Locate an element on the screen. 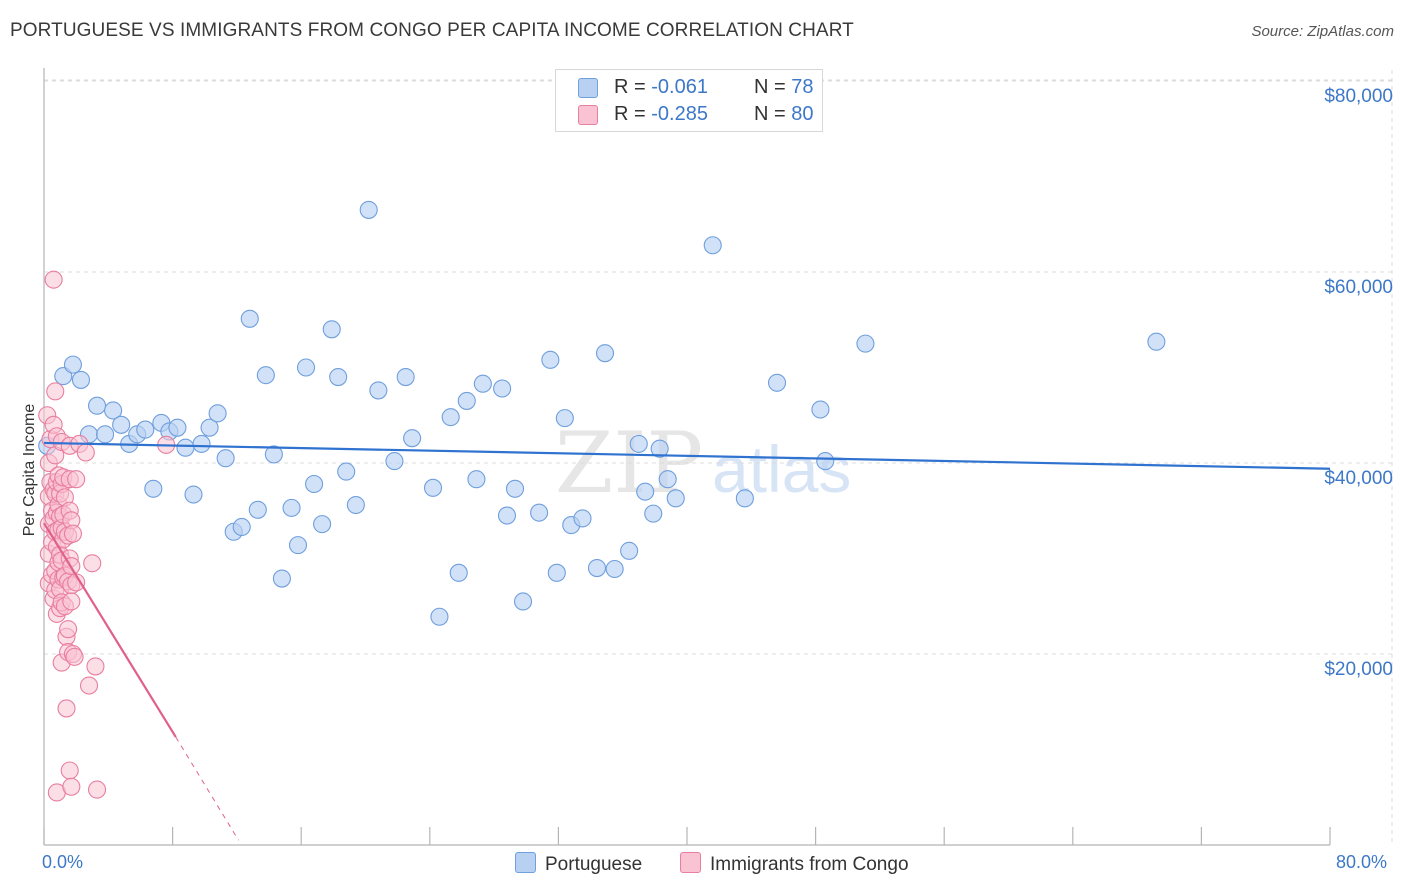  r-value: -0.061 is located at coordinates (679, 87).